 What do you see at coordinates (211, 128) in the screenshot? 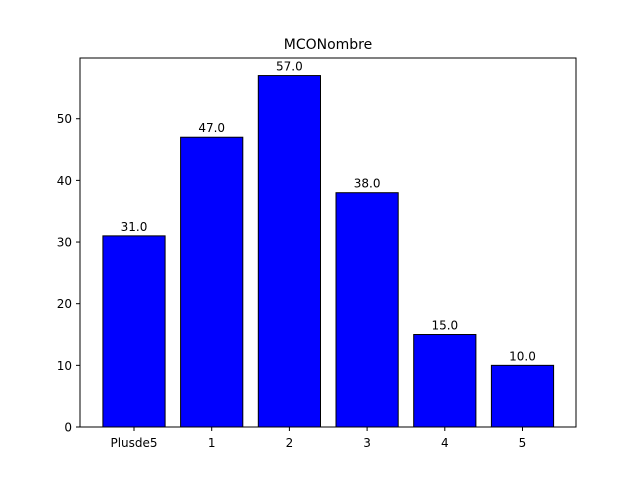
I see `bar-value-label: 47.0` at bounding box center [211, 128].